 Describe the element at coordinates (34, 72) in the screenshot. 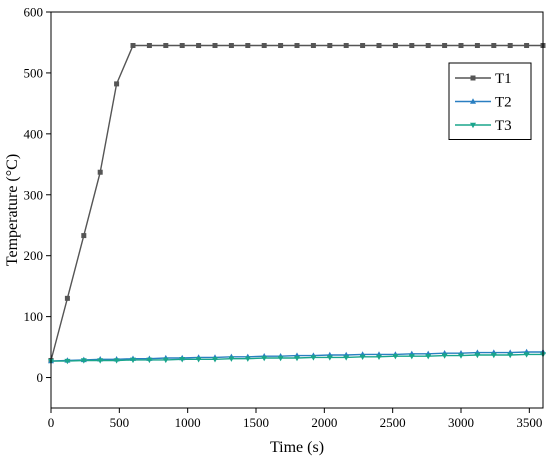

I see `y-tick-label-500: 500` at that location.